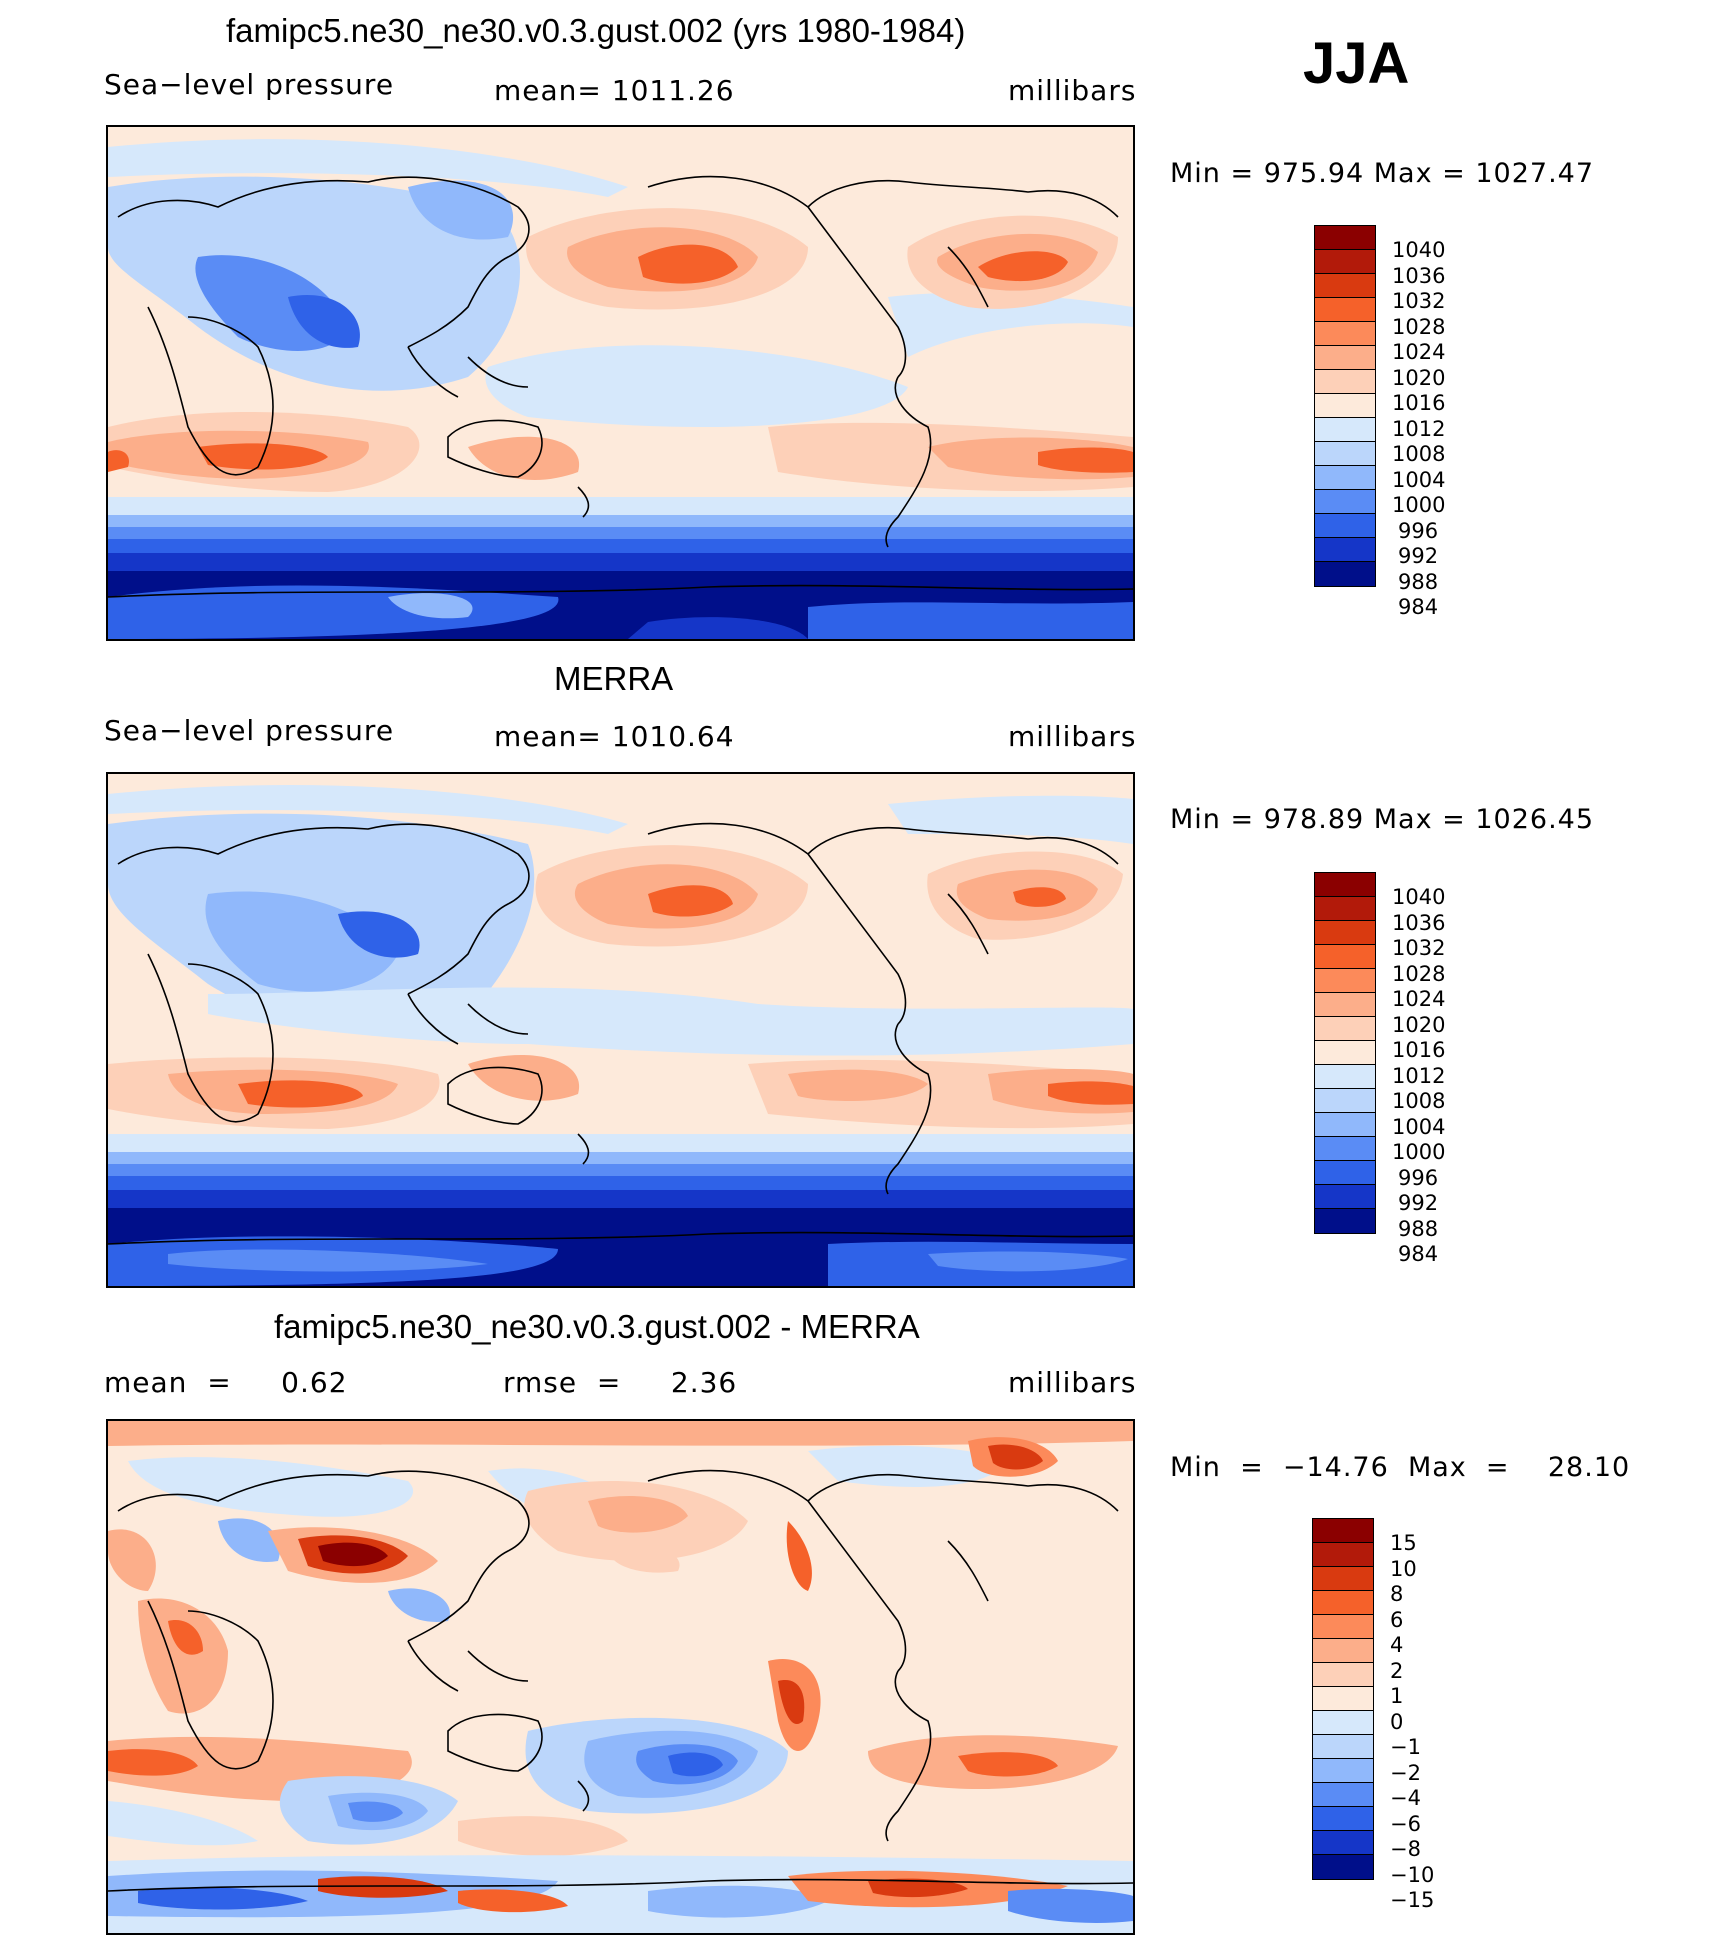 This screenshot has width=1710, height=1941. I want to click on panel1-tick: 1020, so click(1419, 377).